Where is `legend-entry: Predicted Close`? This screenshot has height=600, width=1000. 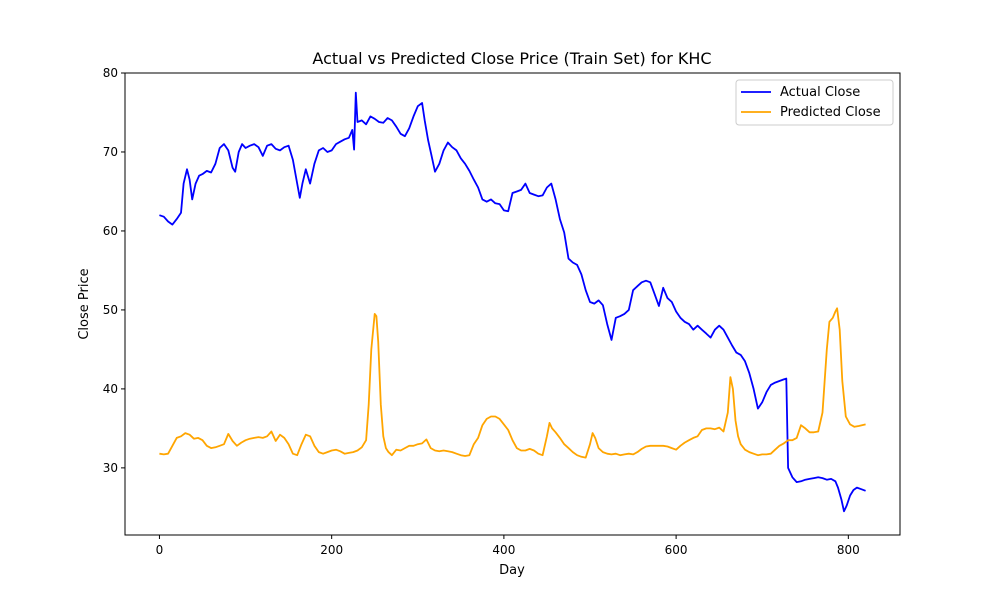 legend-entry: Predicted Close is located at coordinates (830, 112).